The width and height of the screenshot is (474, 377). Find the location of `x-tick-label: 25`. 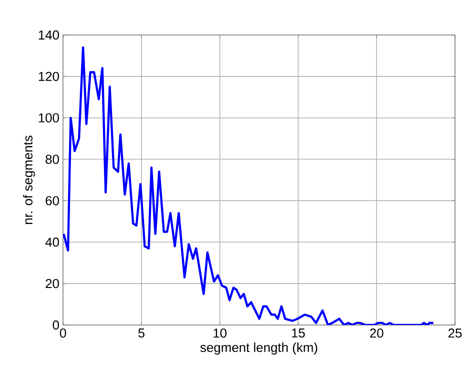

x-tick-label: 25 is located at coordinates (455, 333).